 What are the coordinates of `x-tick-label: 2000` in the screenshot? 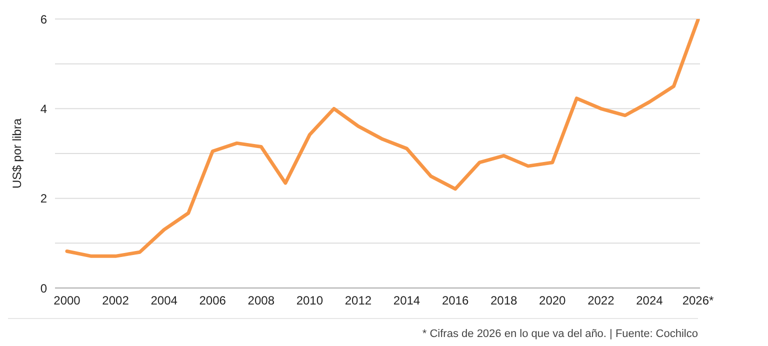 It's located at (67, 301).